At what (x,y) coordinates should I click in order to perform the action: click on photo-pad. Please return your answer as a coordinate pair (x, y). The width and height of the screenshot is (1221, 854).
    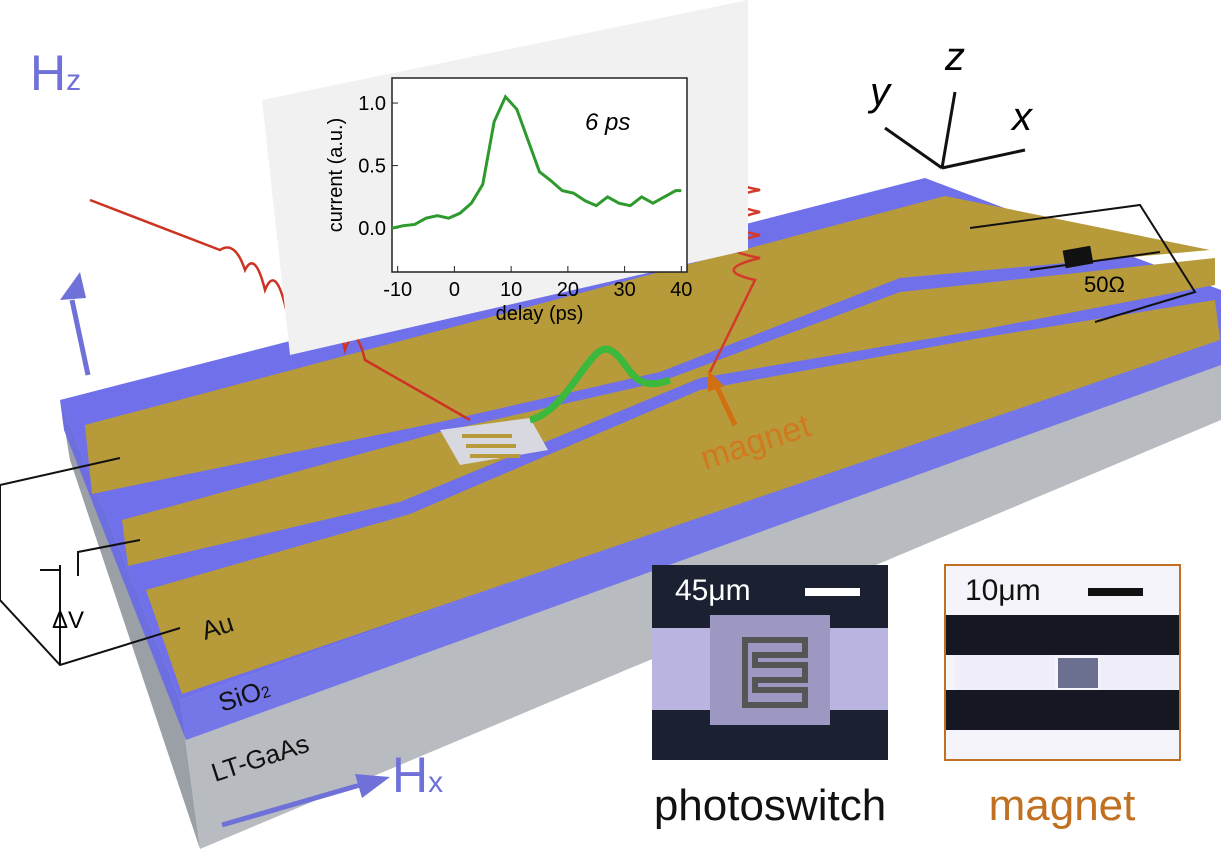
    Looking at the image, I should click on (770, 670).